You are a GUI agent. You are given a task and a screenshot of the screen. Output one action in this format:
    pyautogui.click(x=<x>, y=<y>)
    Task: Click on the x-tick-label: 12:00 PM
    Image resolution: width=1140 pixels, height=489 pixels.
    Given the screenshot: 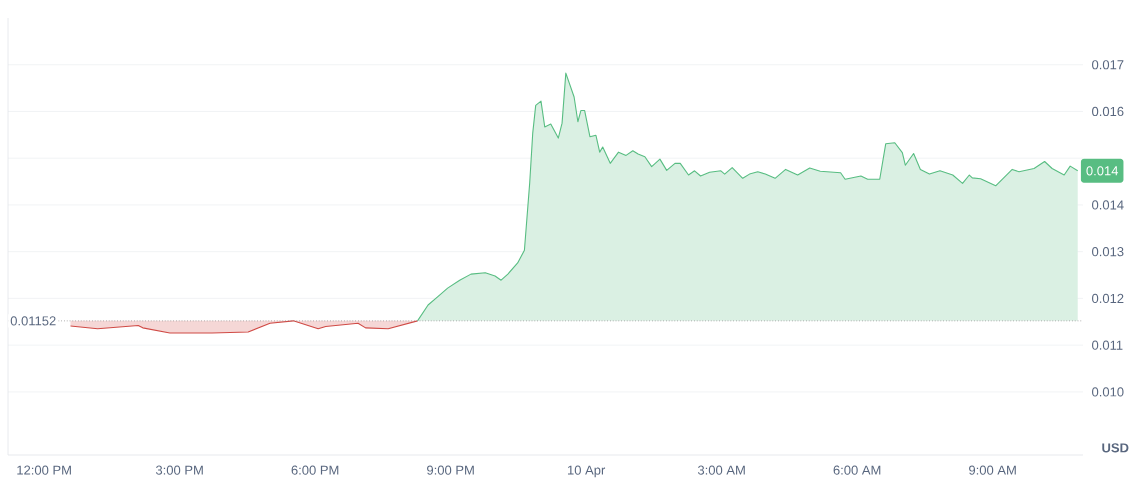 What is the action you would take?
    pyautogui.click(x=44, y=470)
    